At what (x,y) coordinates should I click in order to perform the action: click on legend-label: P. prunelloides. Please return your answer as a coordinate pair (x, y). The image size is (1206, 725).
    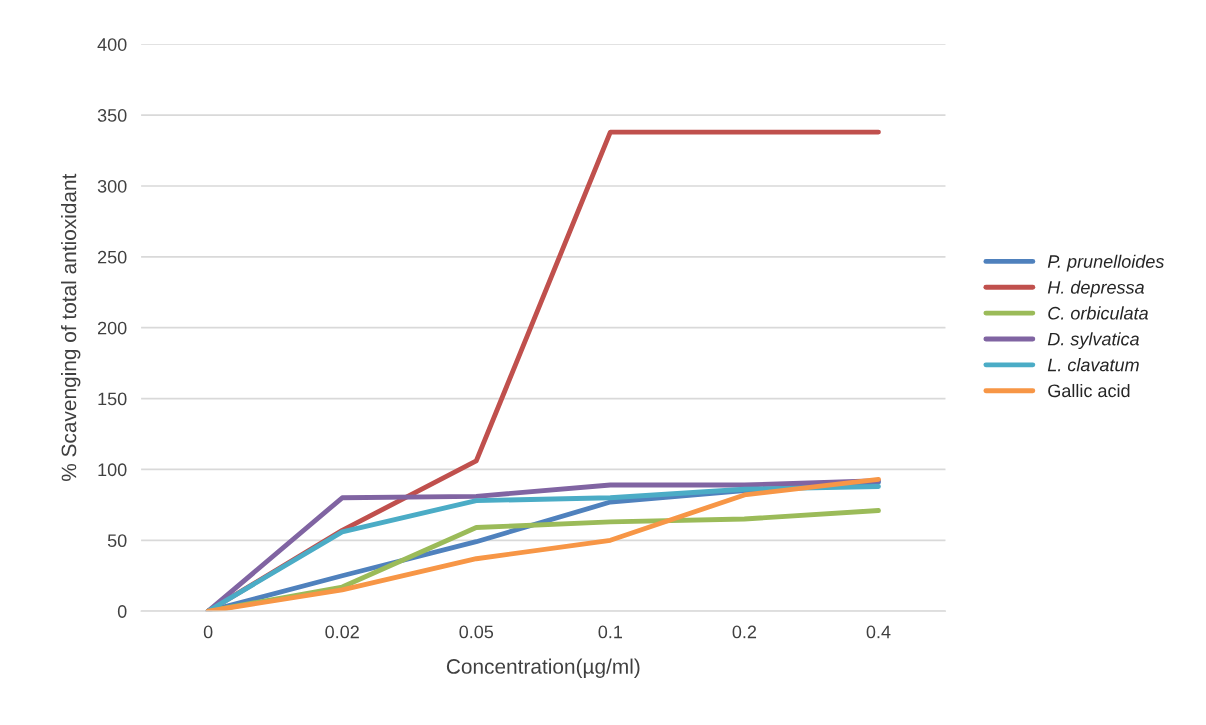
    Looking at the image, I should click on (1106, 263).